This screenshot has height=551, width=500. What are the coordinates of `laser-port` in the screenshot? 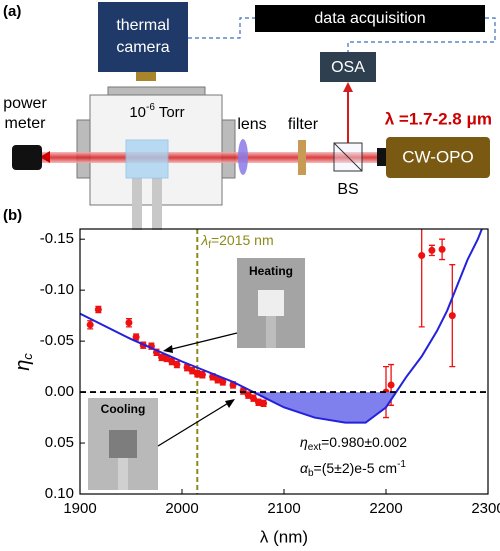 It's located at (381, 157).